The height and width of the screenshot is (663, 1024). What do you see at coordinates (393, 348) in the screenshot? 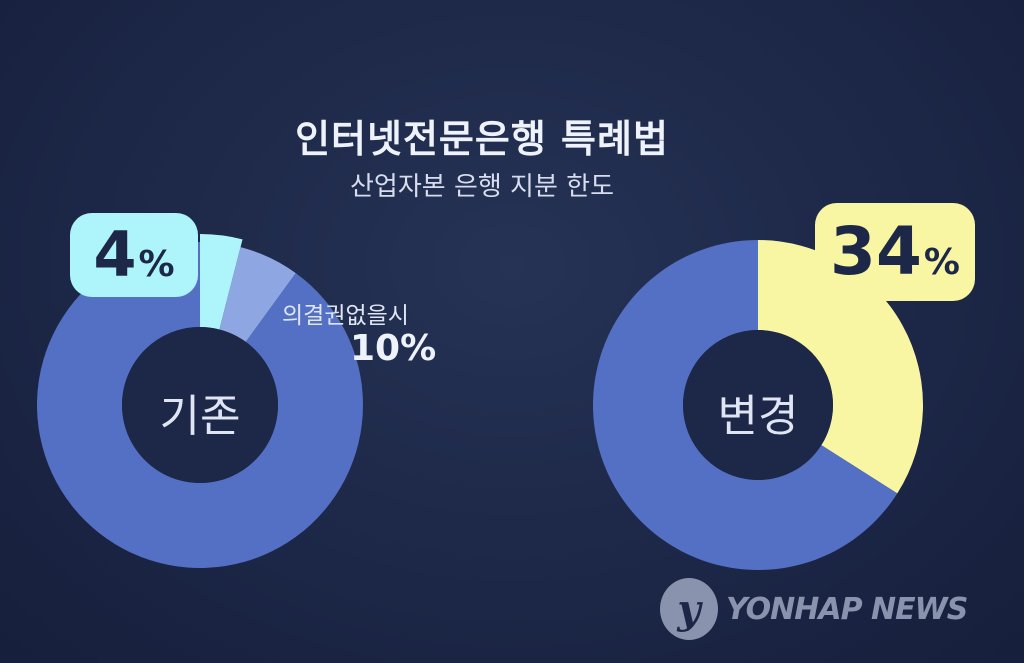
I see `annotation-value: 10%` at bounding box center [393, 348].